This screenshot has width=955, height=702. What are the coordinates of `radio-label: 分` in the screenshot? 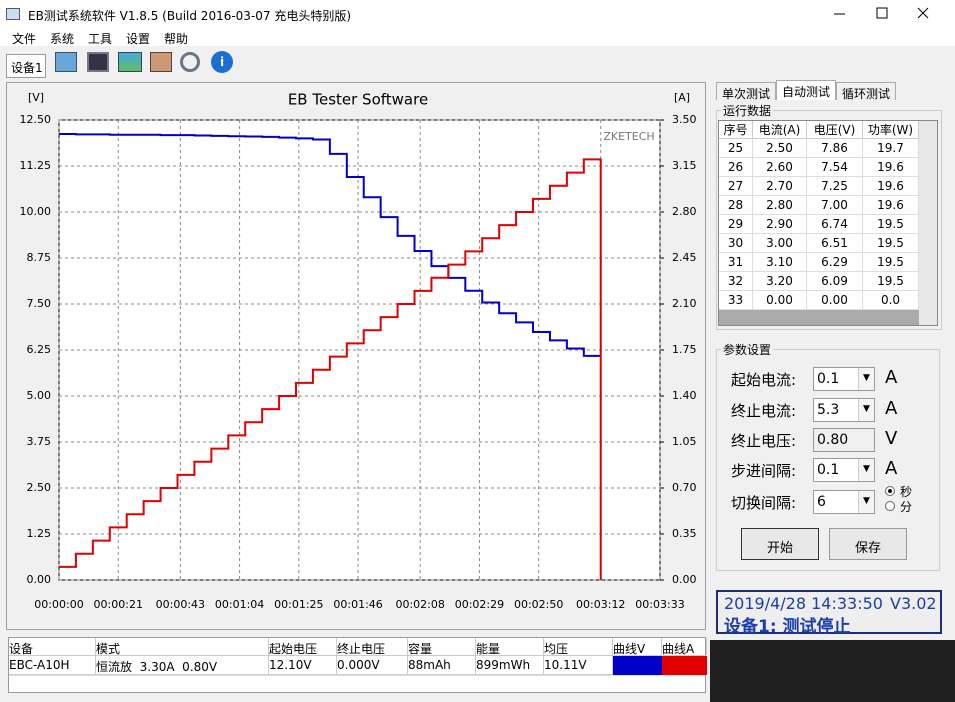 It's located at (906, 507).